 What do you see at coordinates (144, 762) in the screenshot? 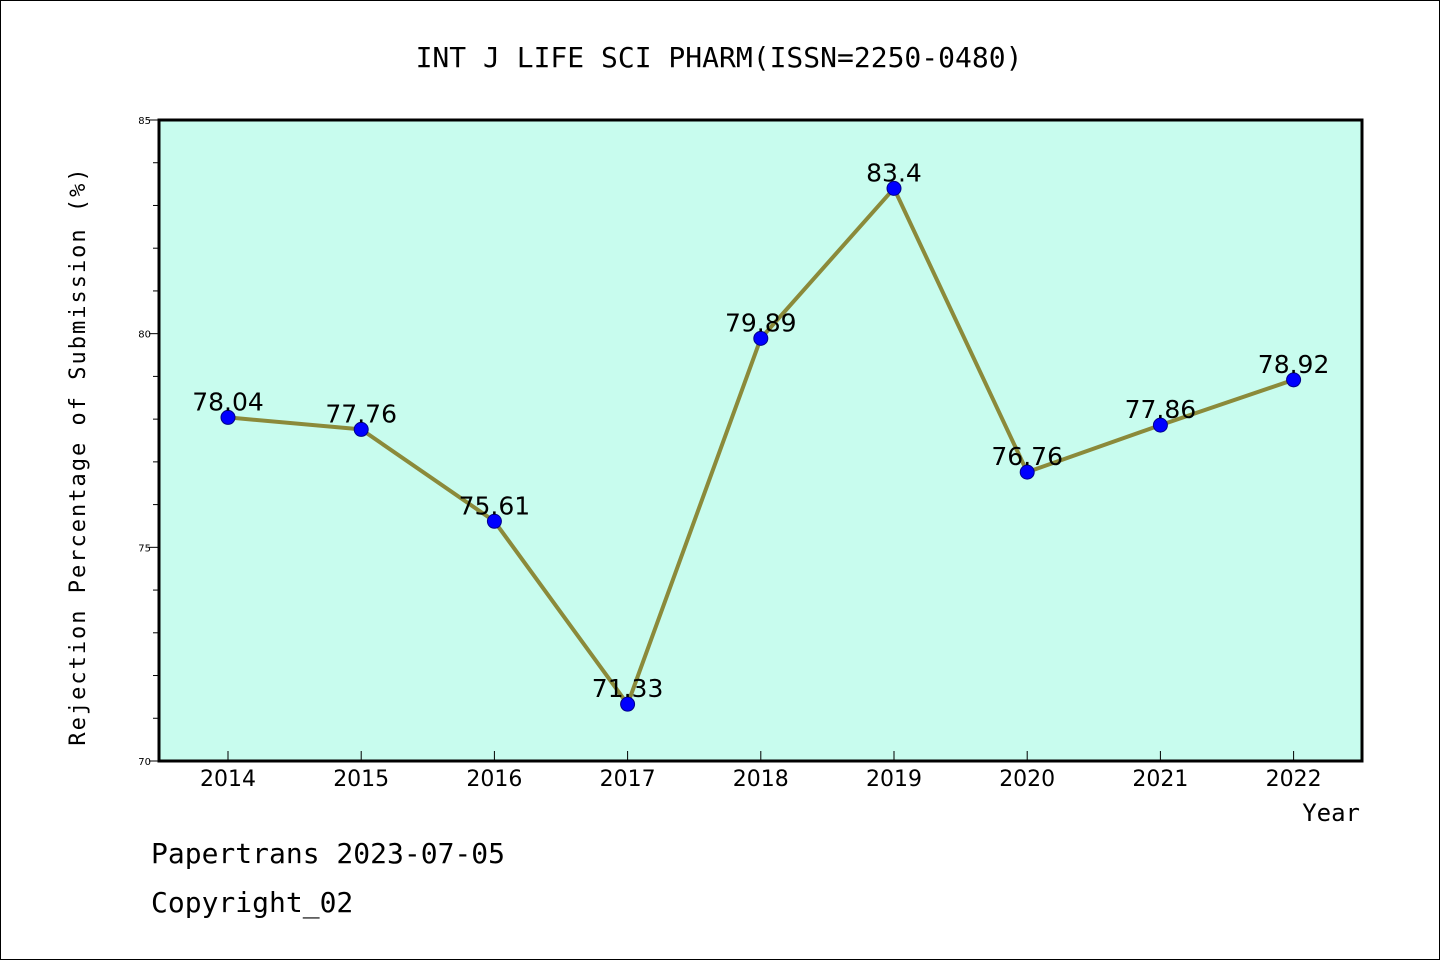
I see `y-tick-label: 70` at bounding box center [144, 762].